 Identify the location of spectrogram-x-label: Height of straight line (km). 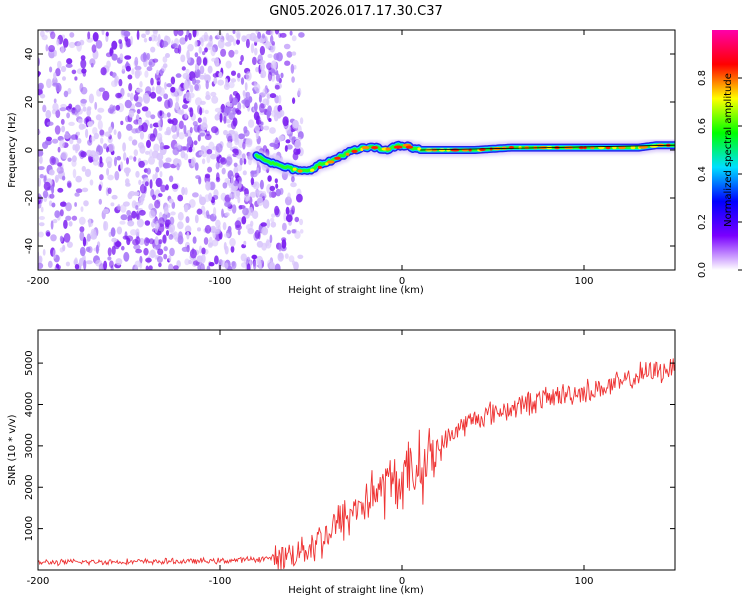
(356, 290).